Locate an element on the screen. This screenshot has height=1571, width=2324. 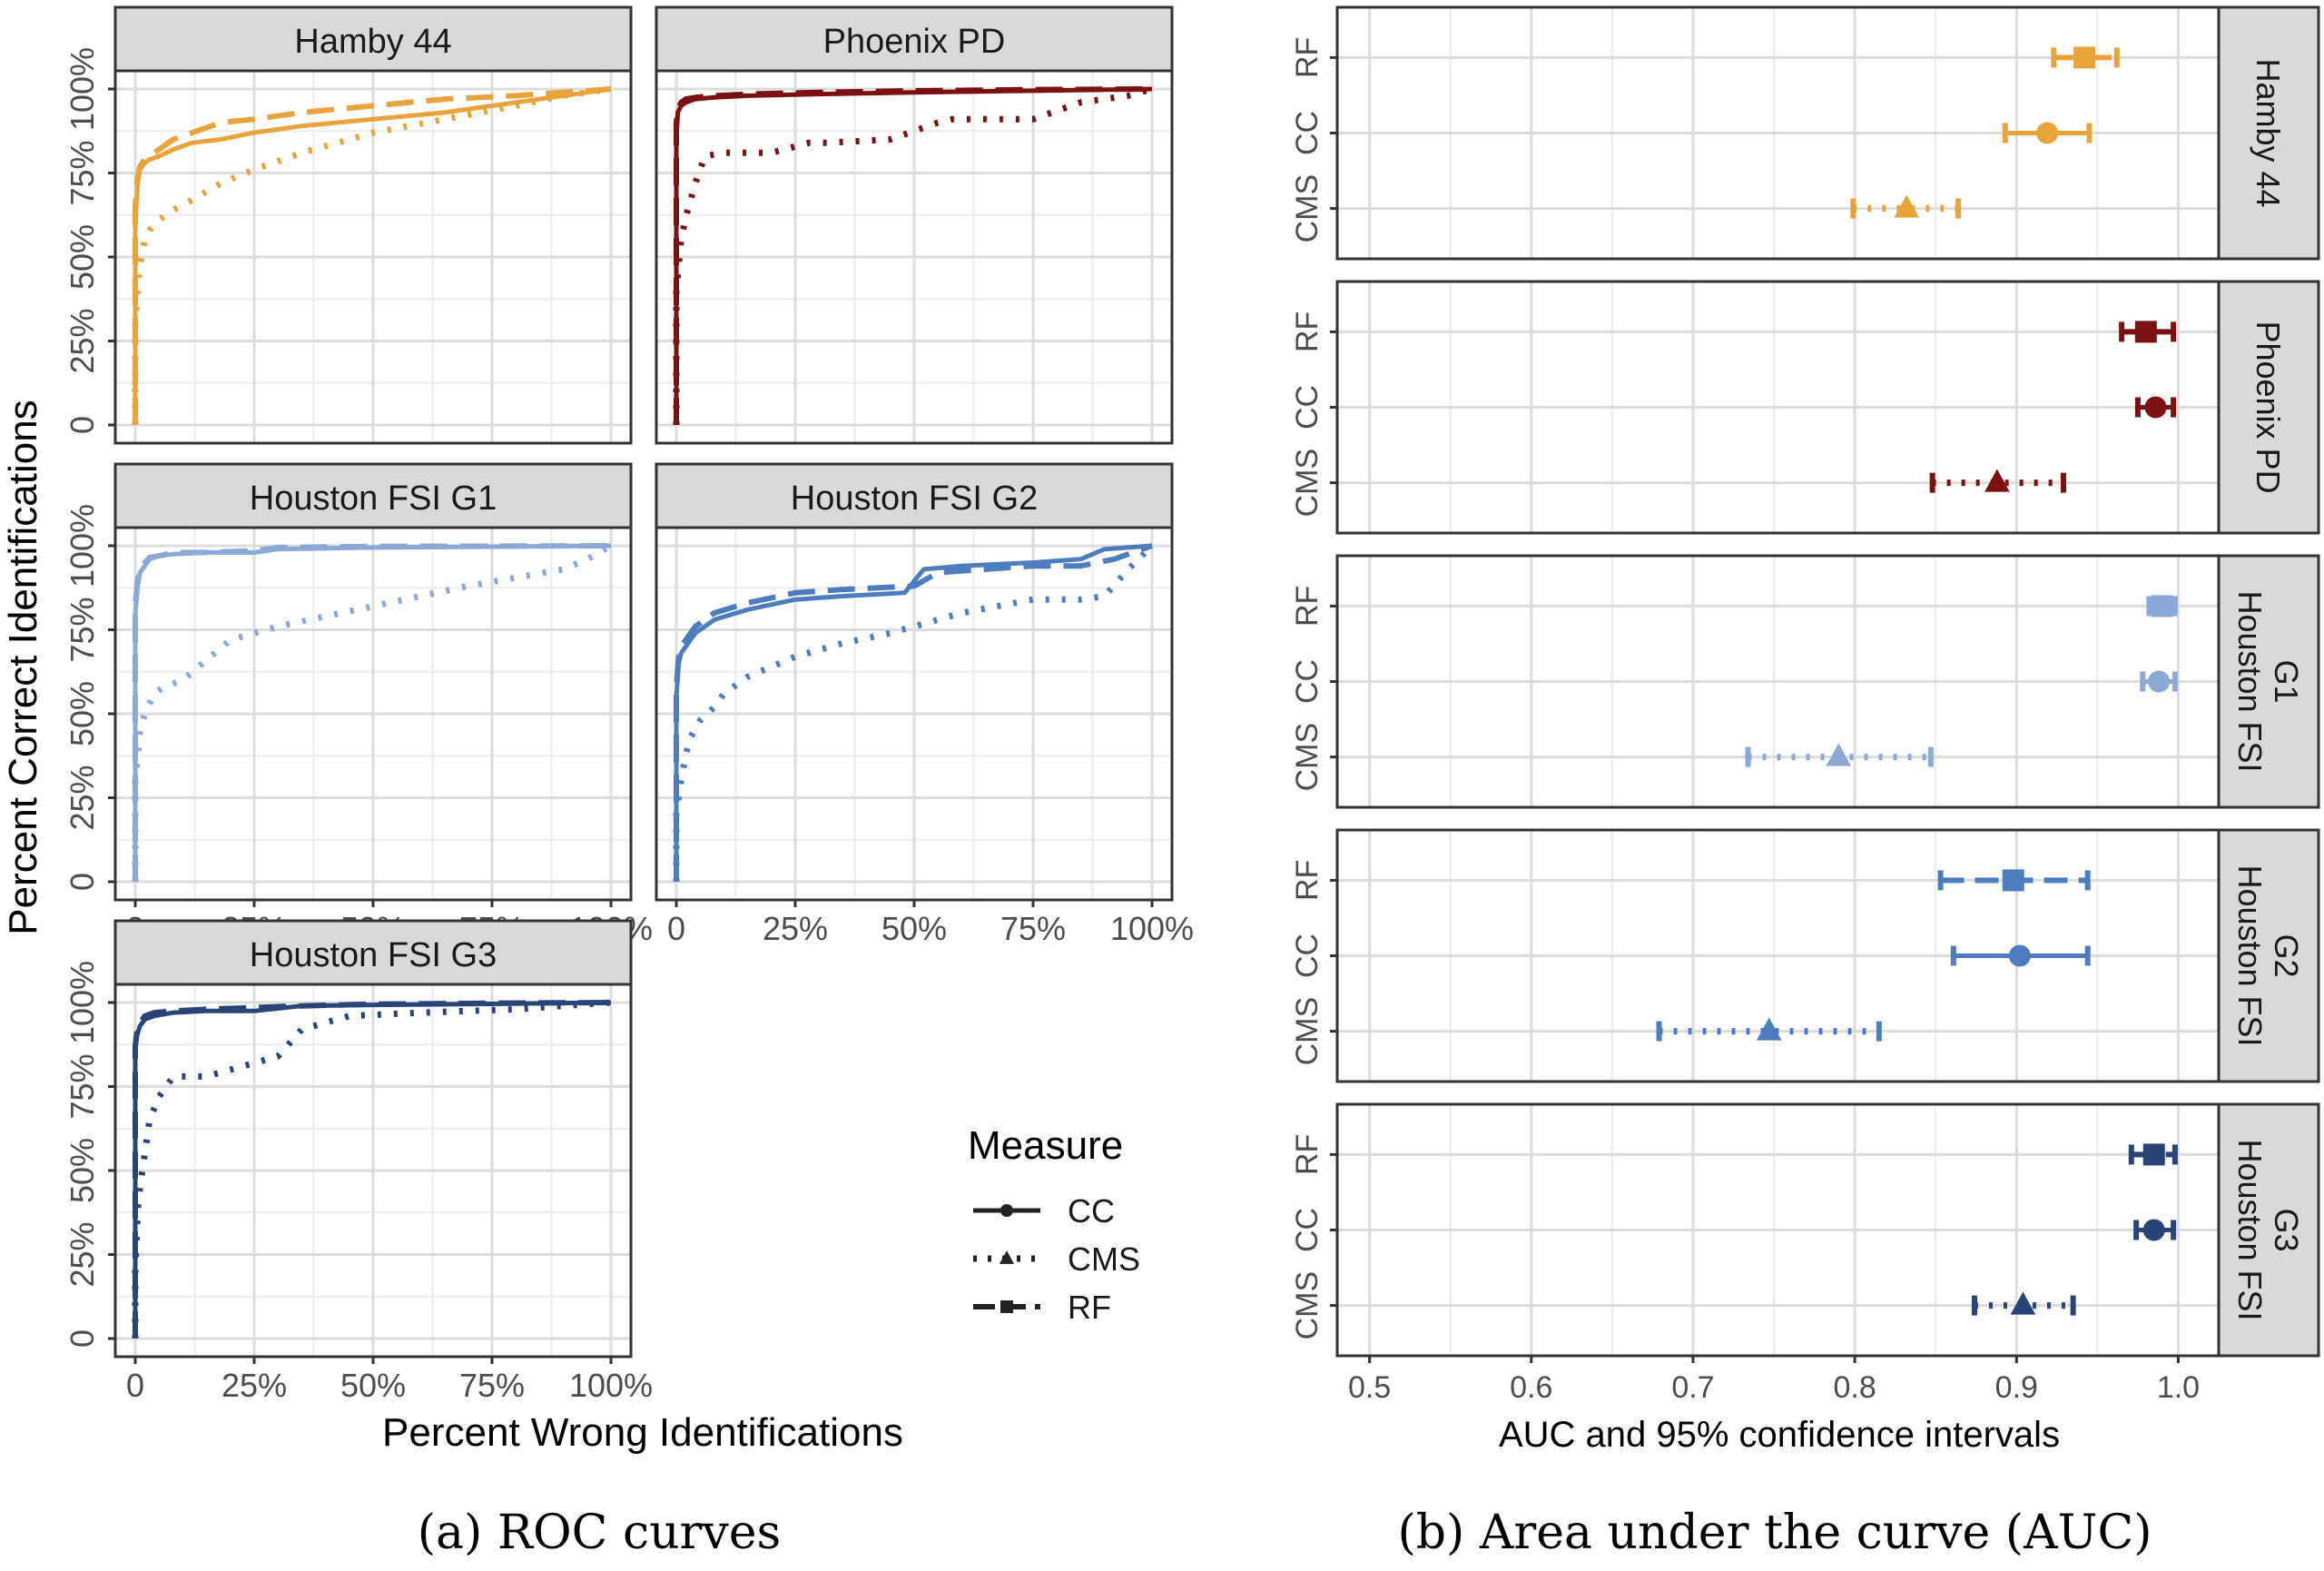
roc-series-cms is located at coordinates (372, 255).